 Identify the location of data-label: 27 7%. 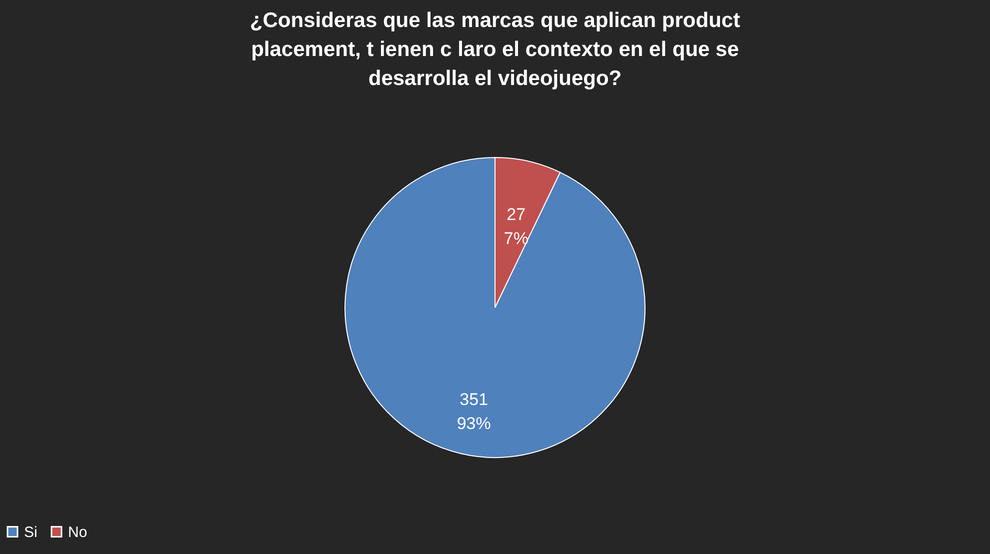
(516, 226).